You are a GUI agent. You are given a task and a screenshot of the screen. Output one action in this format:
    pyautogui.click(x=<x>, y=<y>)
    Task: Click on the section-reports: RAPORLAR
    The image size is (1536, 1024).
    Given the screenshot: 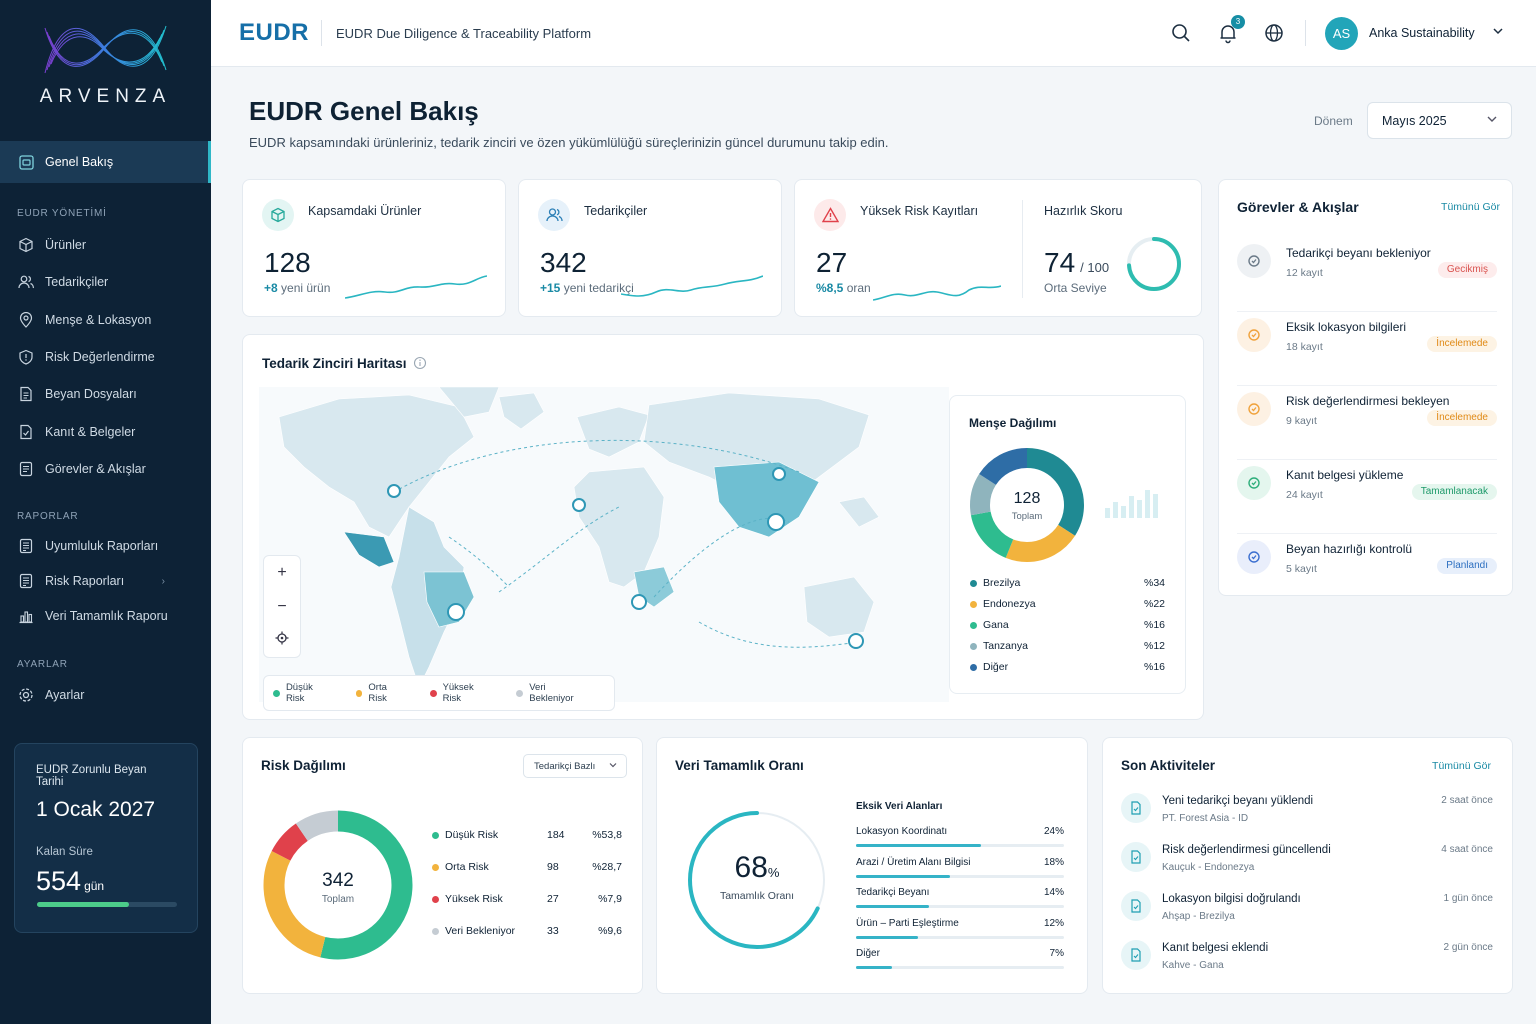 What is the action you would take?
    pyautogui.click(x=48, y=516)
    